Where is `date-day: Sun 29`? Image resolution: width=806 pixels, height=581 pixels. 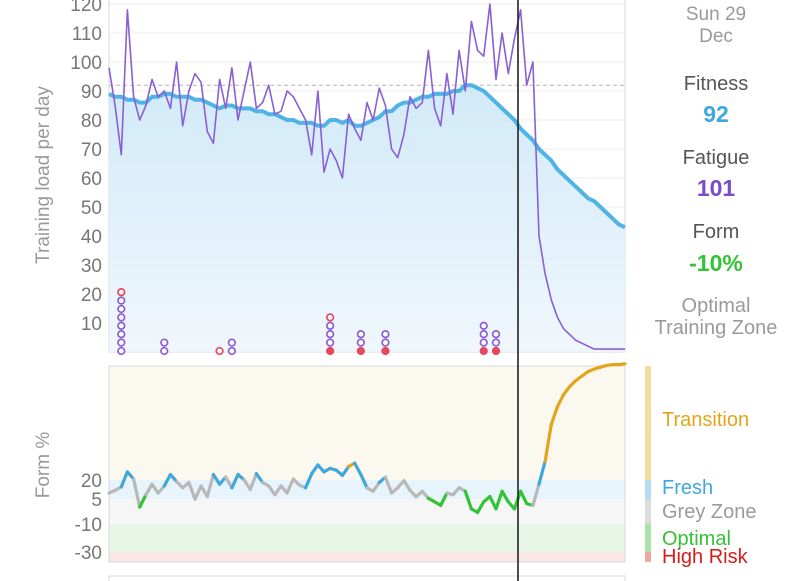 date-day: Sun 29 is located at coordinates (716, 14).